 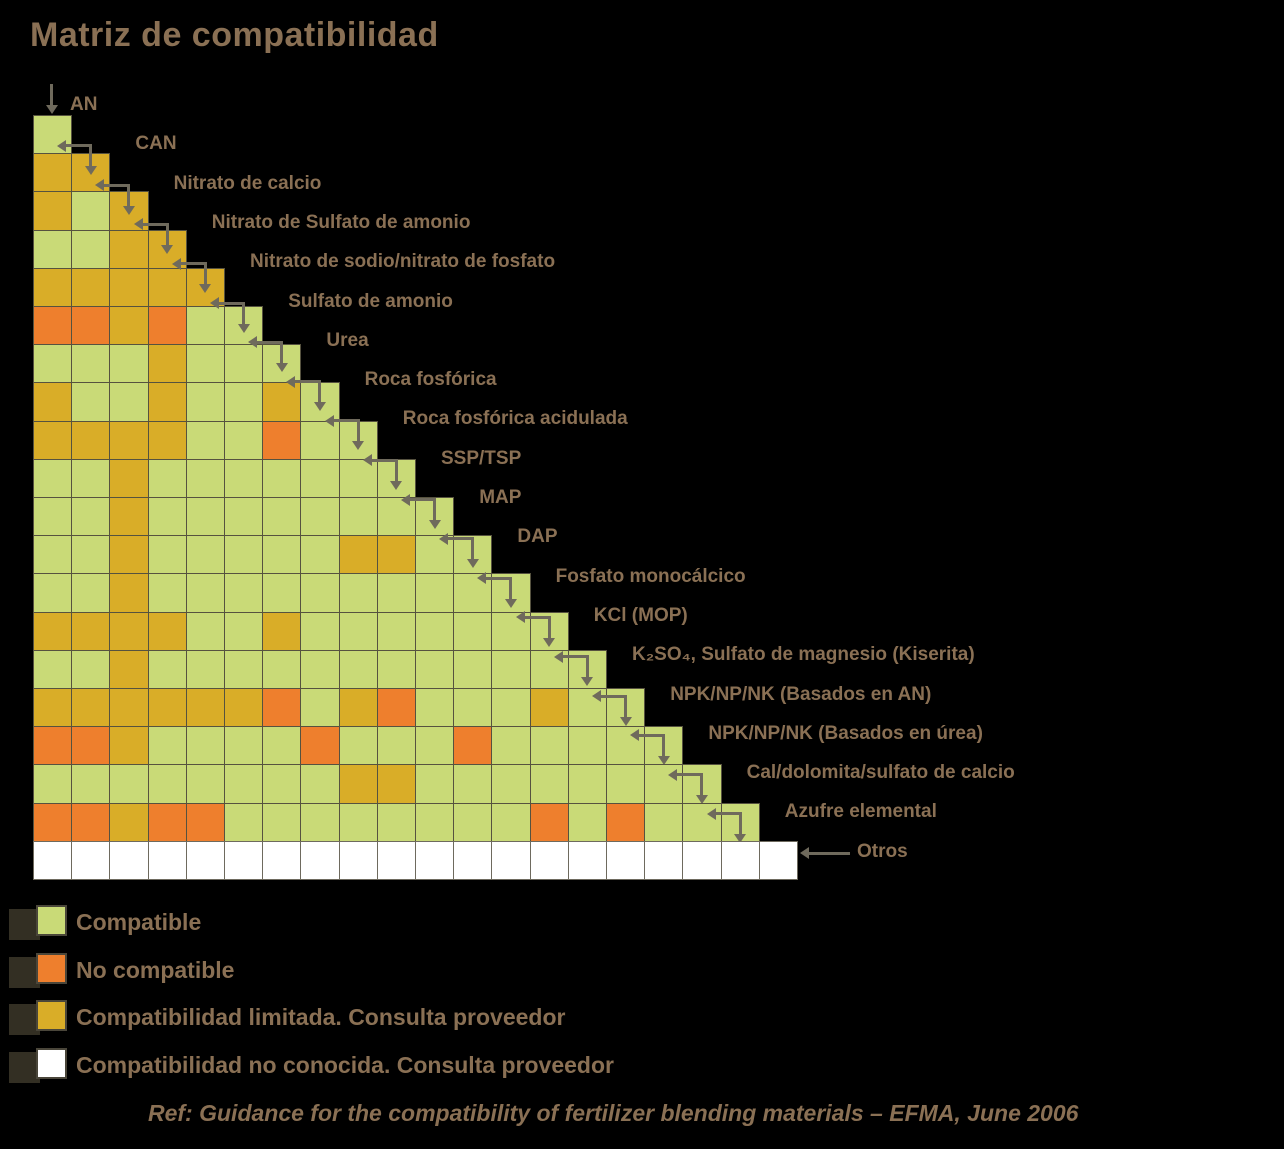 I want to click on material-label: CAN, so click(x=156, y=144).